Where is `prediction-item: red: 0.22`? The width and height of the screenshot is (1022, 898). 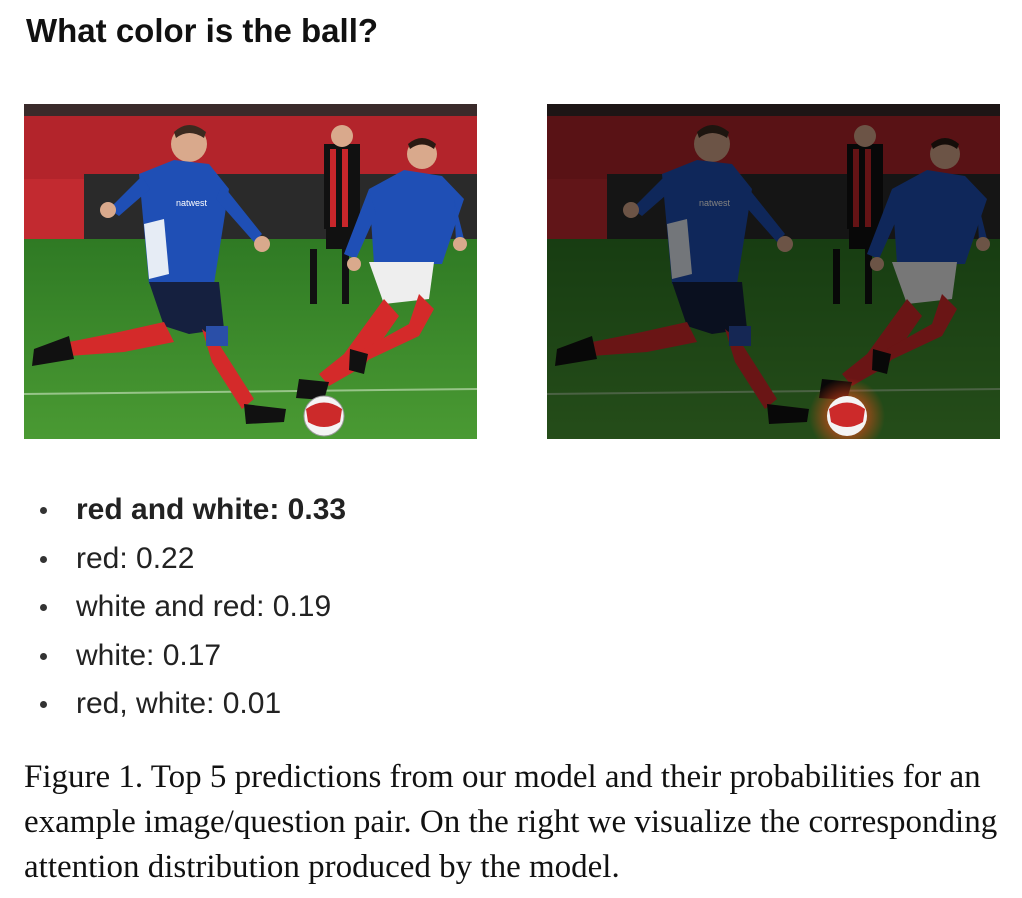
prediction-item: red: 0.22 is located at coordinates (191, 561).